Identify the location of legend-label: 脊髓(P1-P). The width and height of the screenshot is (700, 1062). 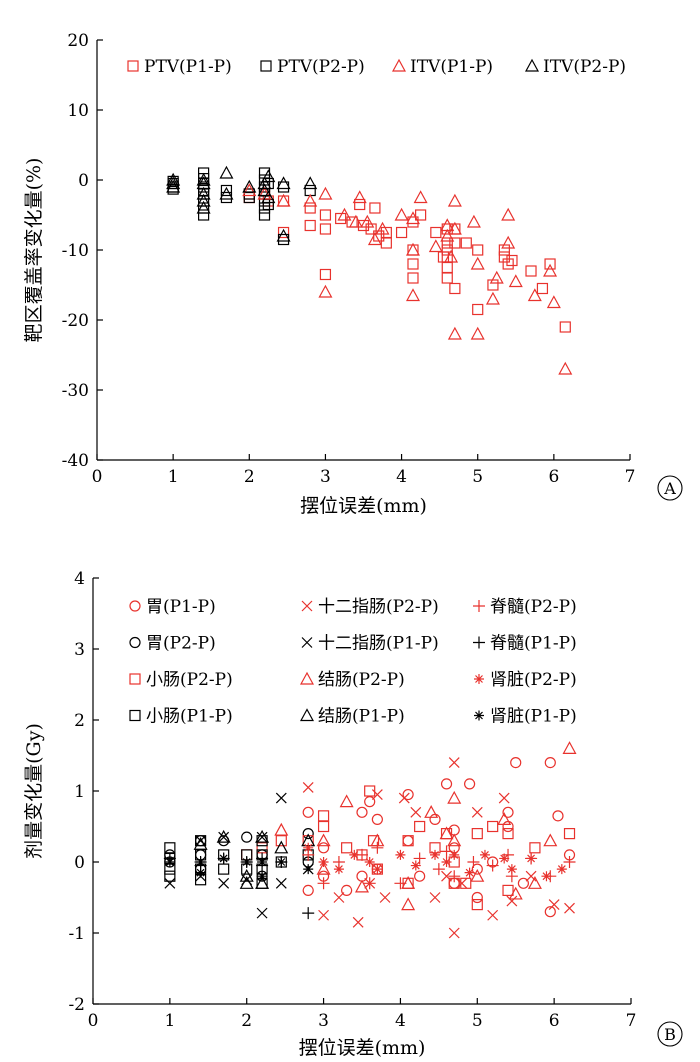
(533, 644).